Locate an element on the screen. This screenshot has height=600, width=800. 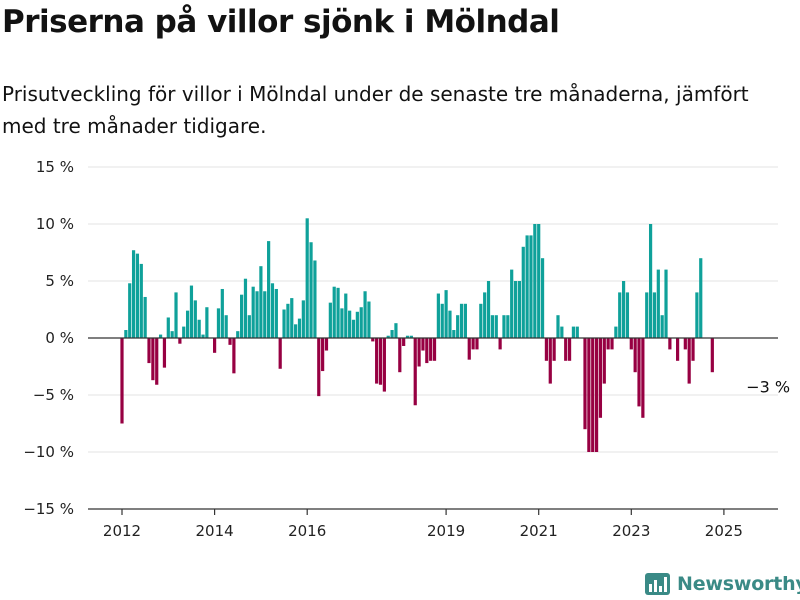
x-tick-label: 2019 is located at coordinates (446, 531).